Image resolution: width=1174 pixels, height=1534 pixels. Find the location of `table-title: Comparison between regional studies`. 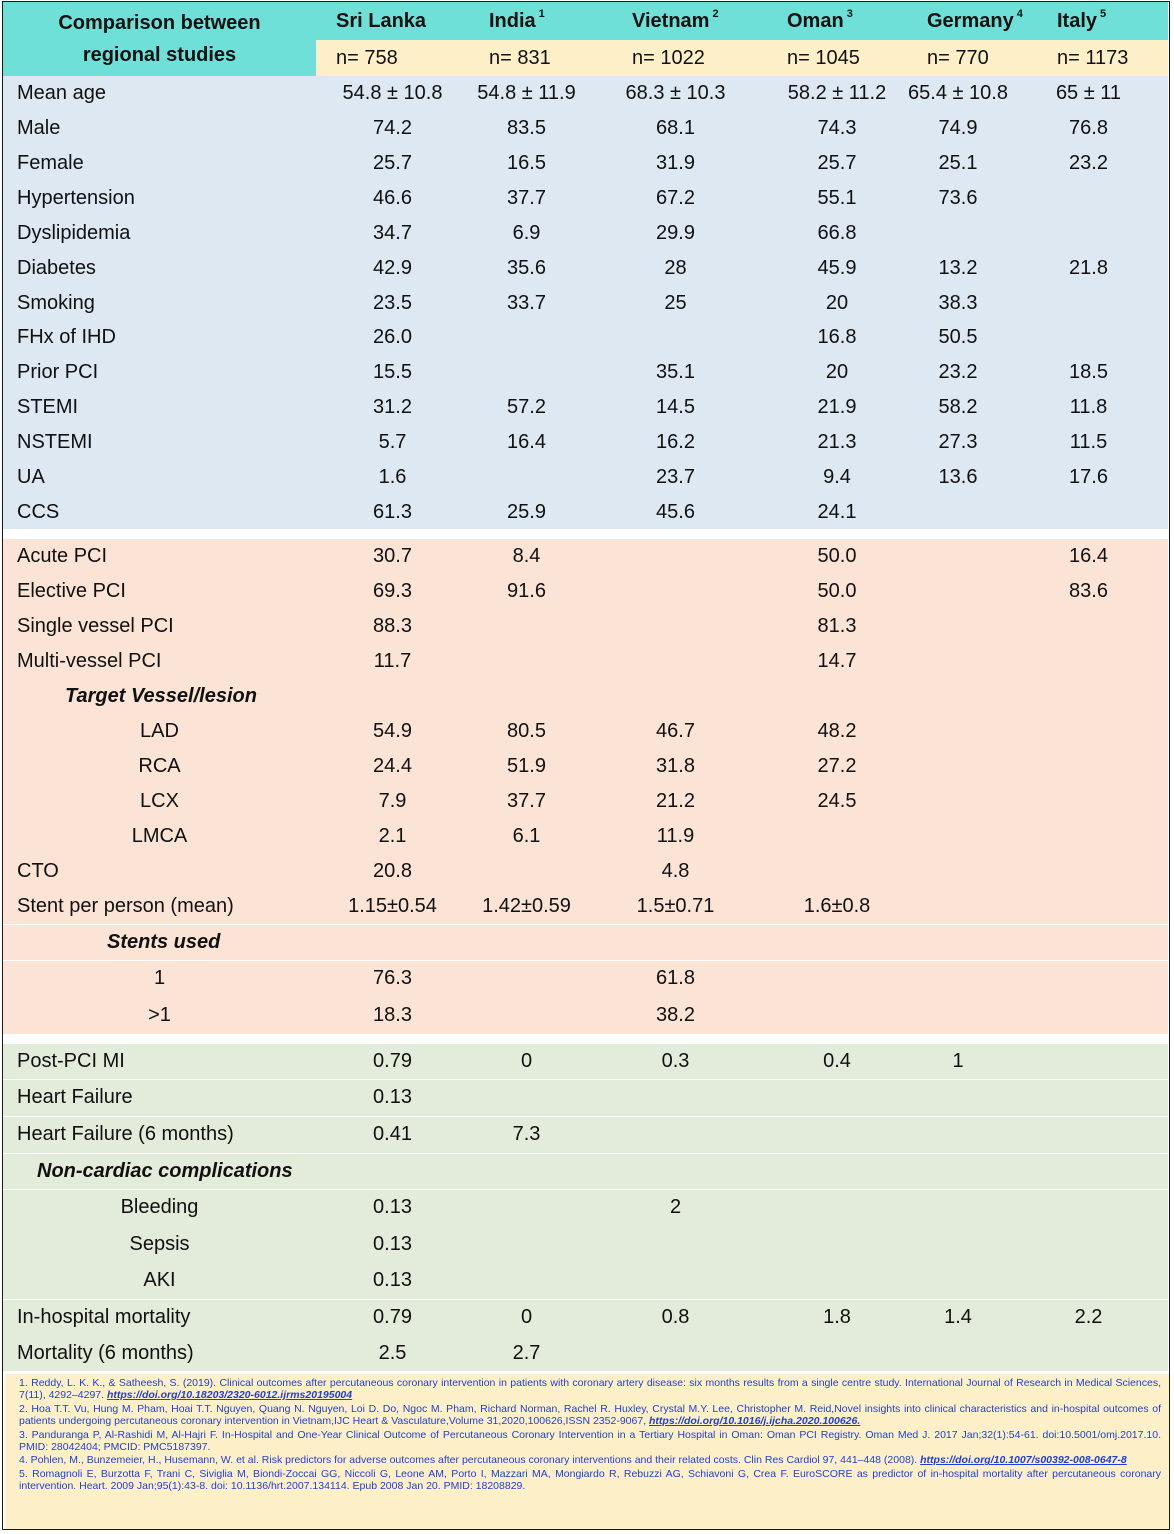

table-title: Comparison between regional studies is located at coordinates (159, 39).